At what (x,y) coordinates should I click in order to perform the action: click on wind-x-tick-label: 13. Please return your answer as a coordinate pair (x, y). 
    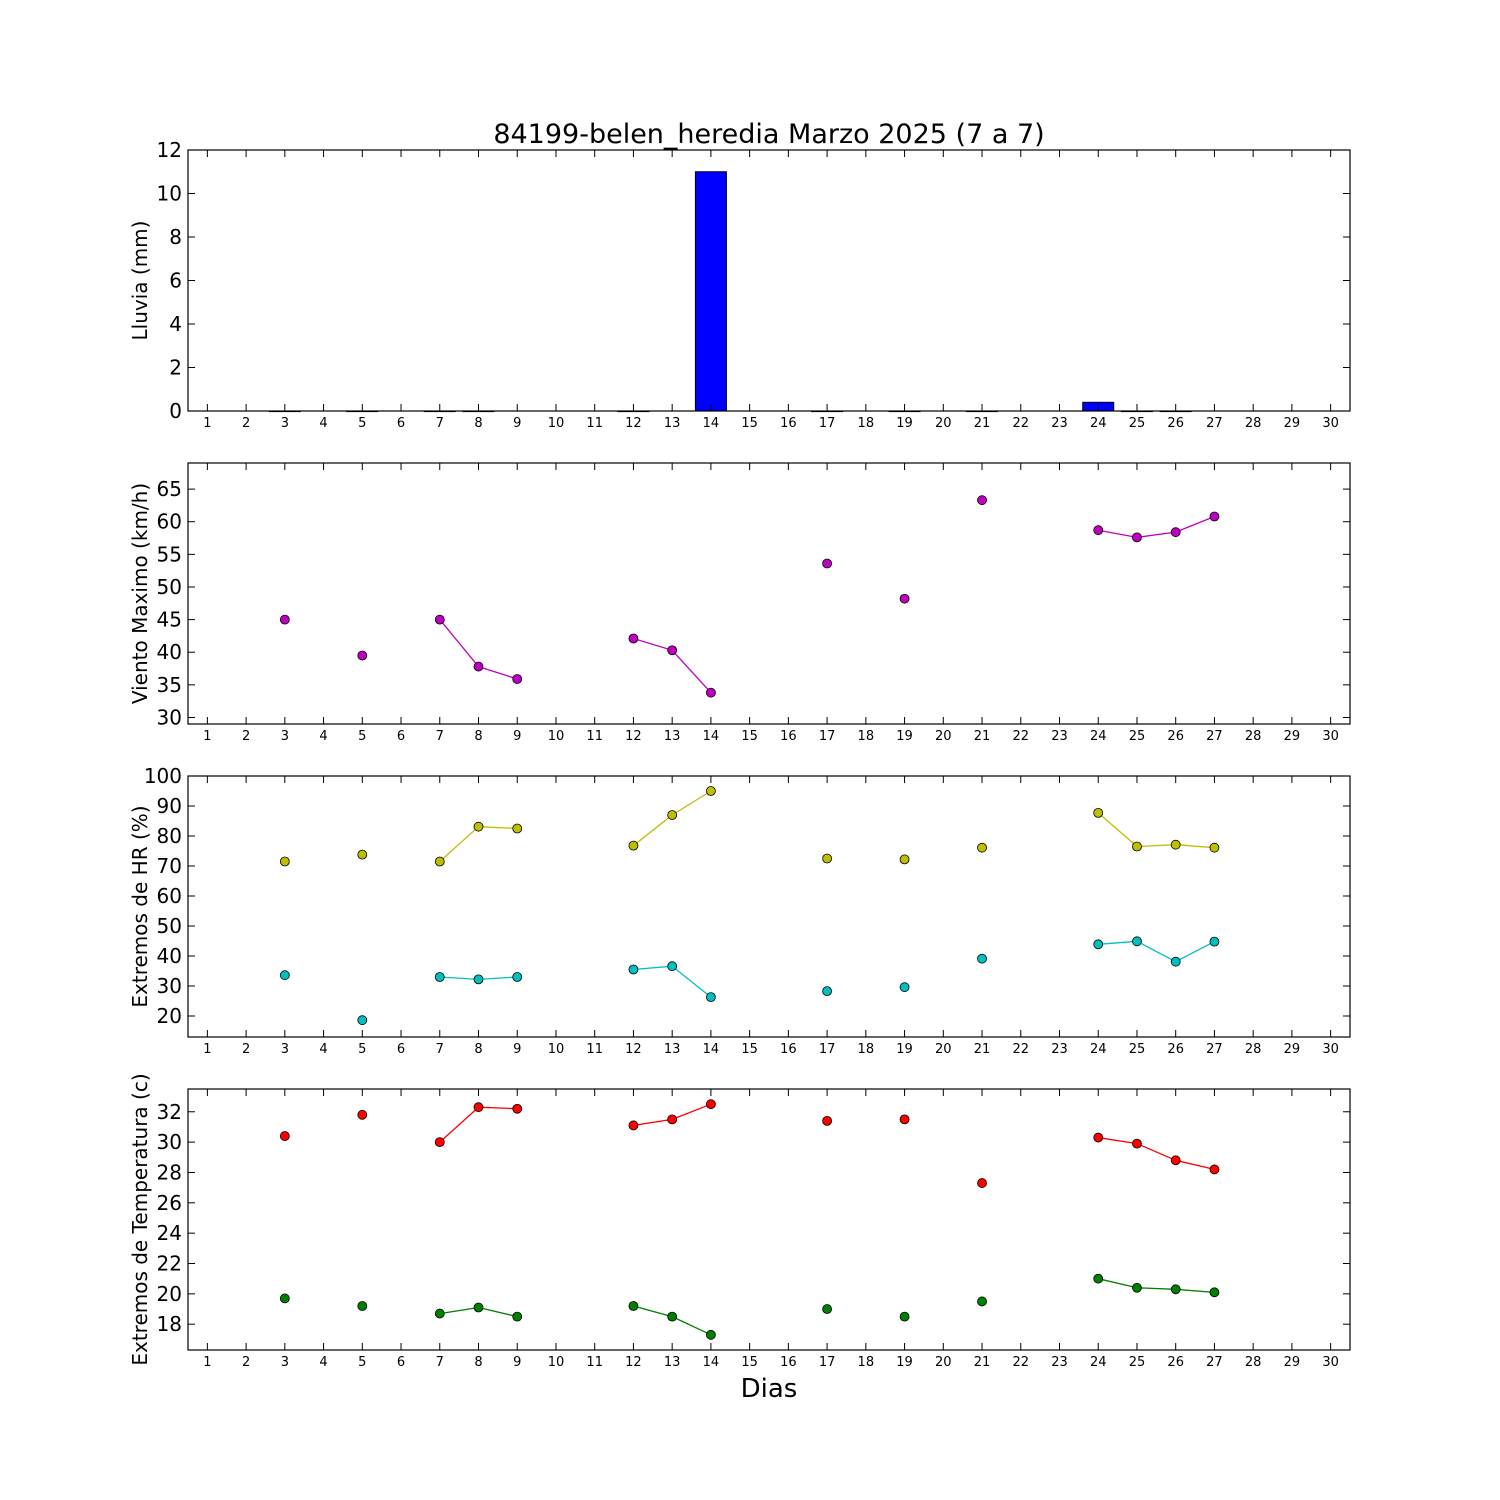
    Looking at the image, I should click on (672, 736).